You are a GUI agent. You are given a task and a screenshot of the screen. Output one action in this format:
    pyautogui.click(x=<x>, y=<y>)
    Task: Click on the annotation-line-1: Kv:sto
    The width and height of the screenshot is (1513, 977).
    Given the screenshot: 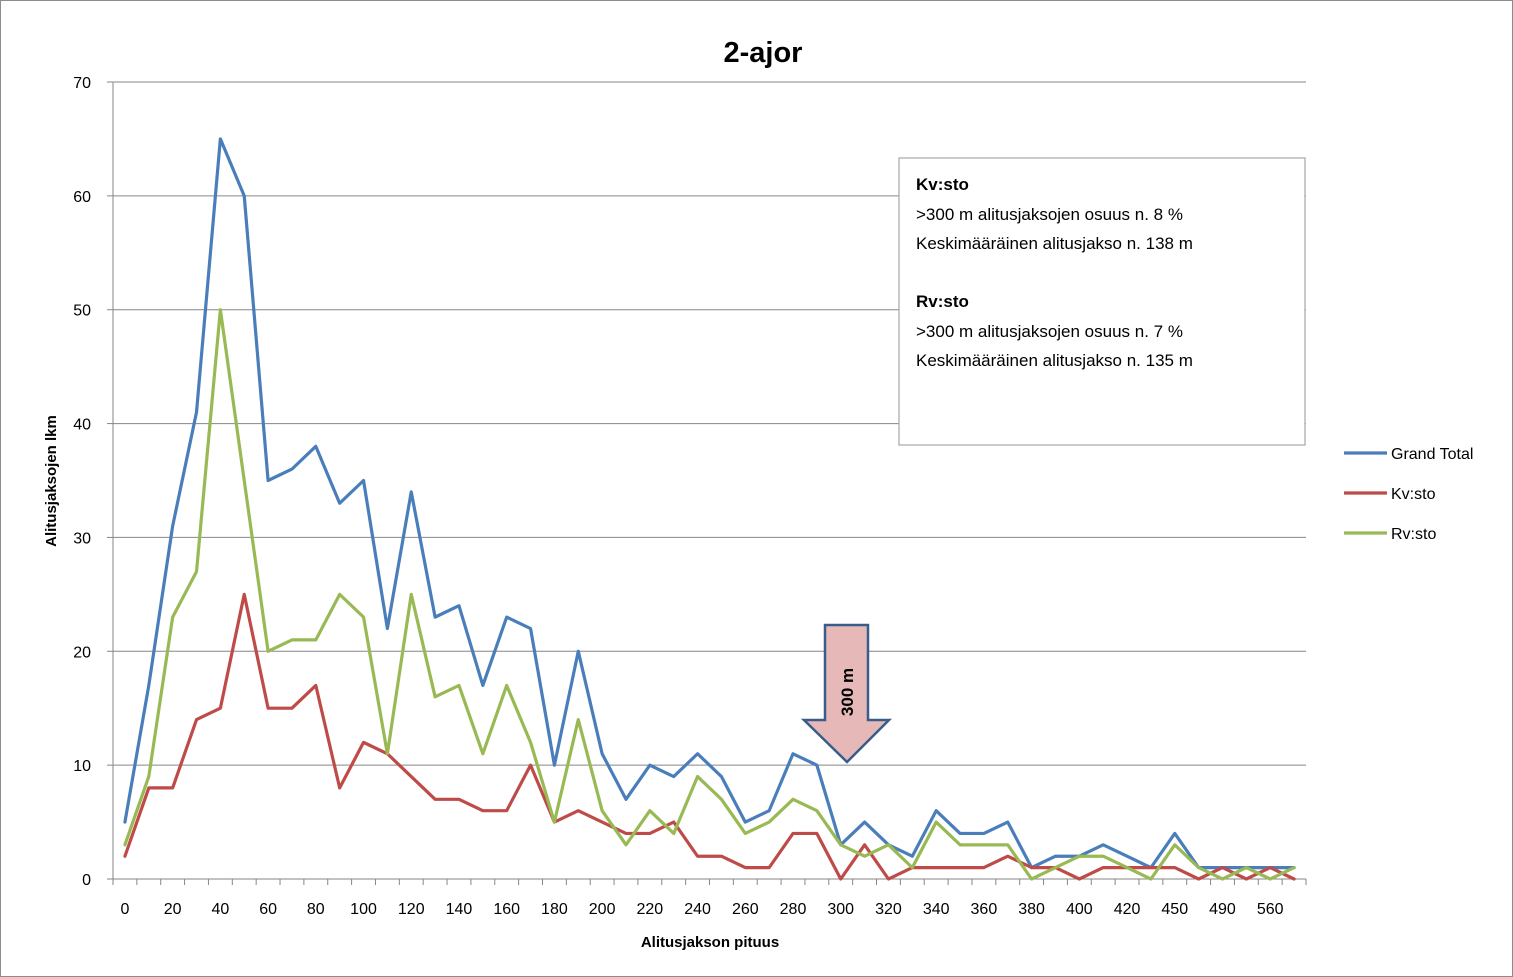 What is the action you would take?
    pyautogui.click(x=942, y=184)
    